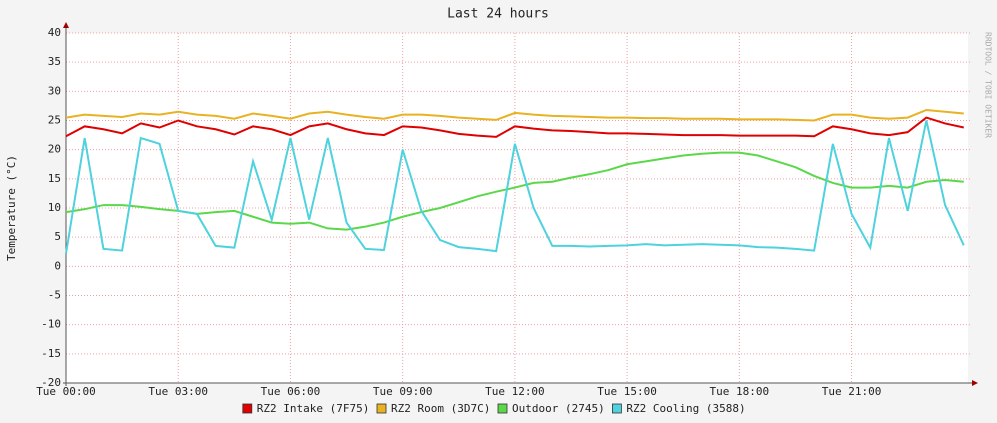  What do you see at coordinates (440, 408) in the screenshot?
I see `legend-label: RZ2 Room (3D7C)` at bounding box center [440, 408].